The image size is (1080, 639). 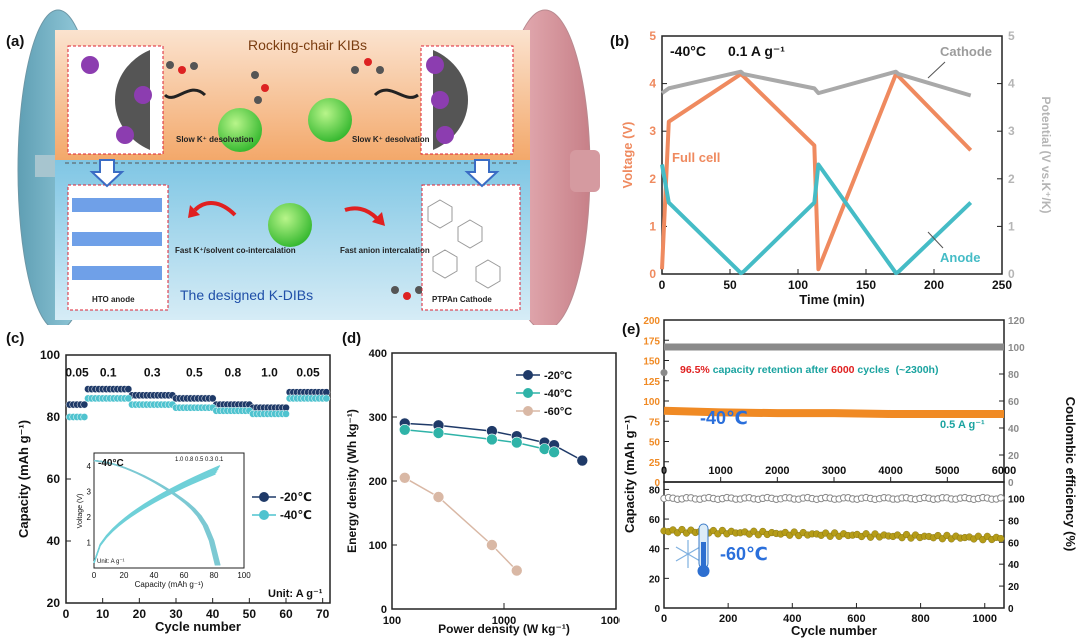 I want to click on y-axis-c: 20 40 60 80 100, so click(x=55, y=479).